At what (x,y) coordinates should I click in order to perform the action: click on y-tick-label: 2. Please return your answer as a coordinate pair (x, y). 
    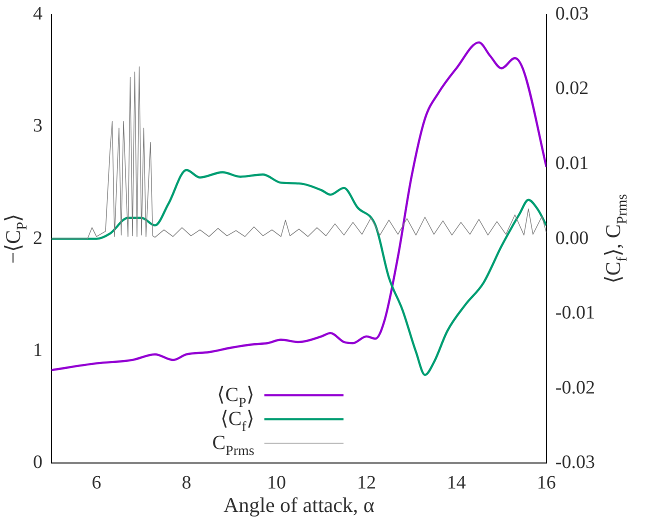
    Looking at the image, I should click on (37, 238).